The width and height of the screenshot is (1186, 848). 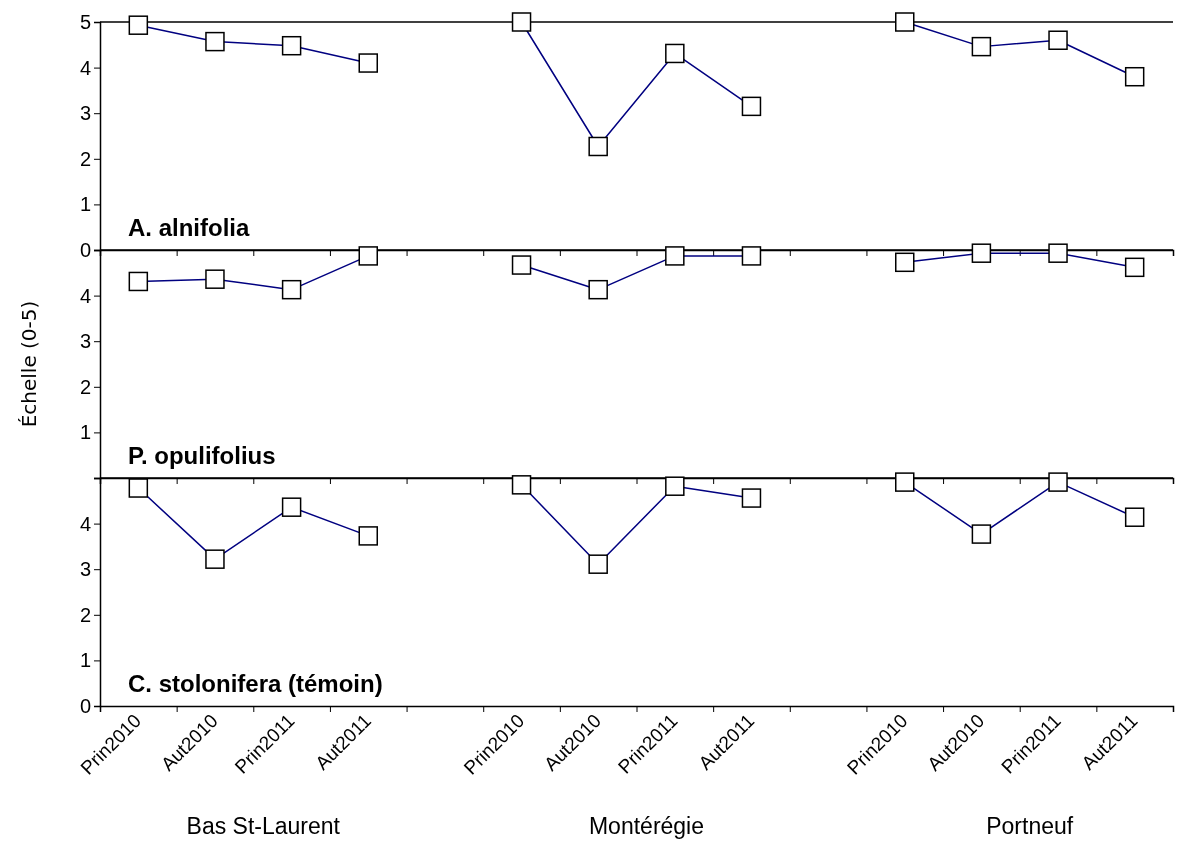 What do you see at coordinates (646, 826) in the screenshot?
I see `text: Montérégie` at bounding box center [646, 826].